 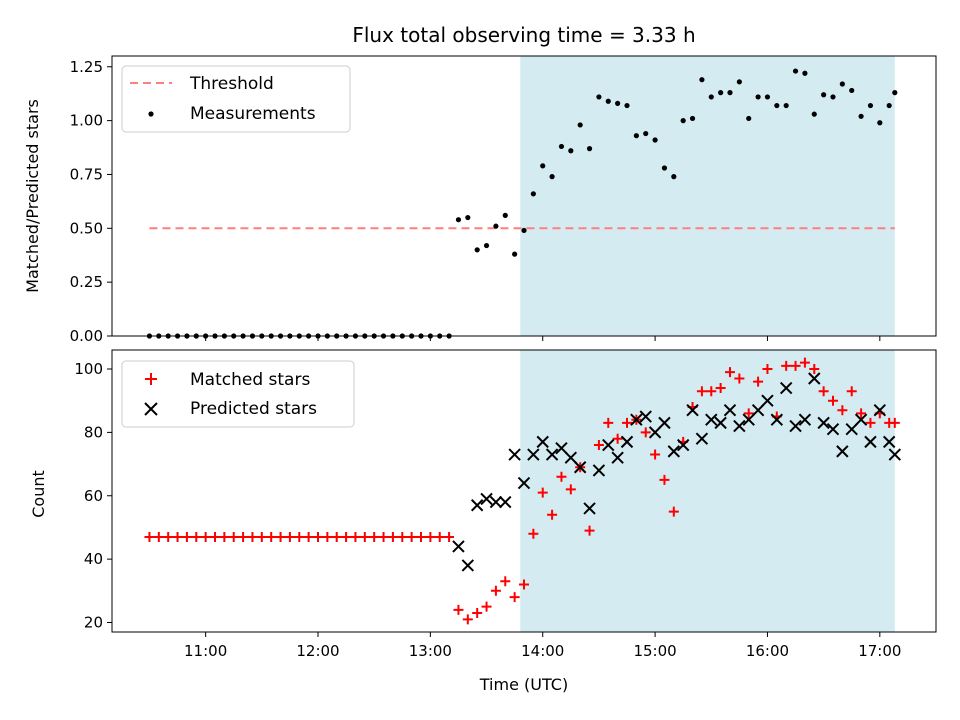 I want to click on x-tick-label: 12:00, so click(x=317, y=651).